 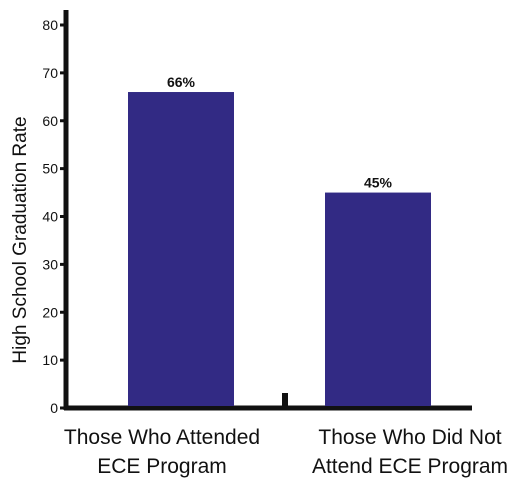 What do you see at coordinates (409, 437) in the screenshot?
I see `x-category-label-line: Those Who Did Not` at bounding box center [409, 437].